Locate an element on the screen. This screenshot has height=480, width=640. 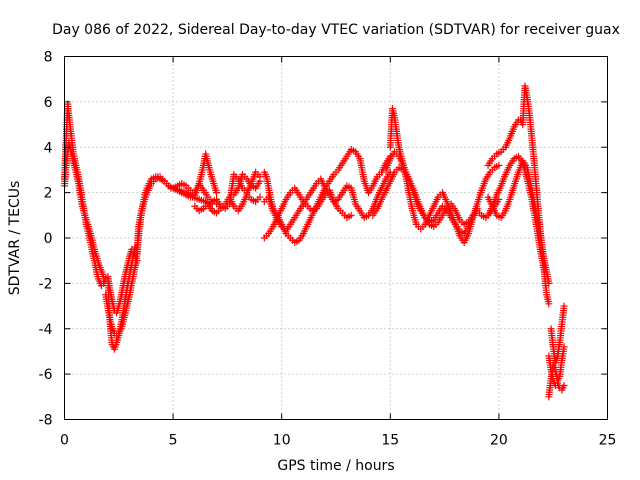
y-tick-label: 0 is located at coordinates (48, 239).